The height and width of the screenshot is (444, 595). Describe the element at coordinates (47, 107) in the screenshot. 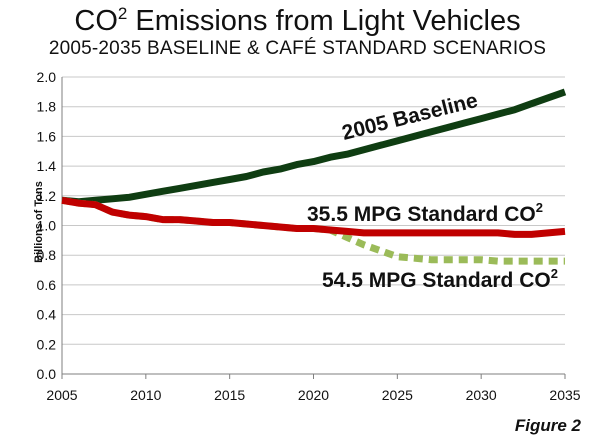

I see `y-tick-label: 1.8` at that location.